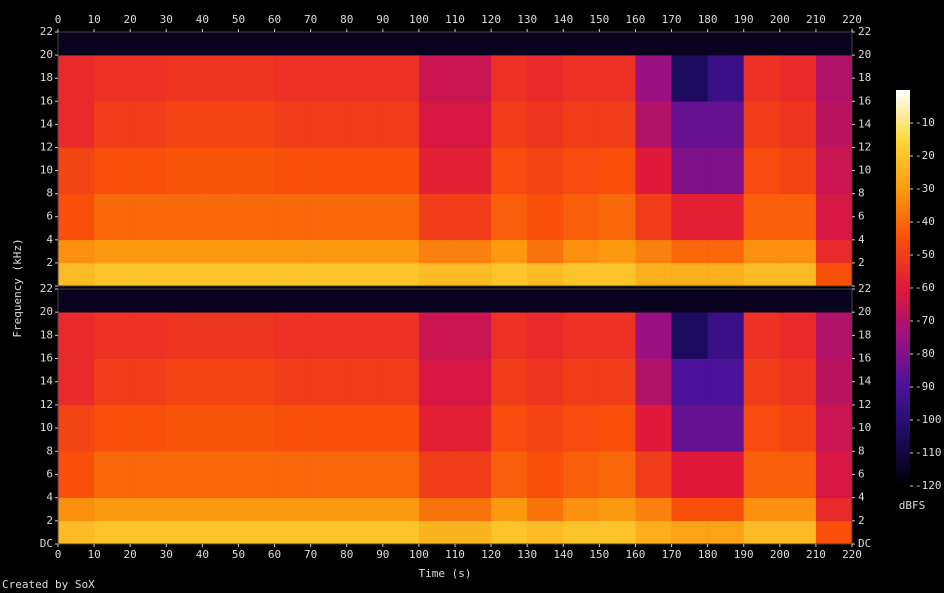 The height and width of the screenshot is (593, 944). I want to click on y-tick-label: 10, so click(46, 170).